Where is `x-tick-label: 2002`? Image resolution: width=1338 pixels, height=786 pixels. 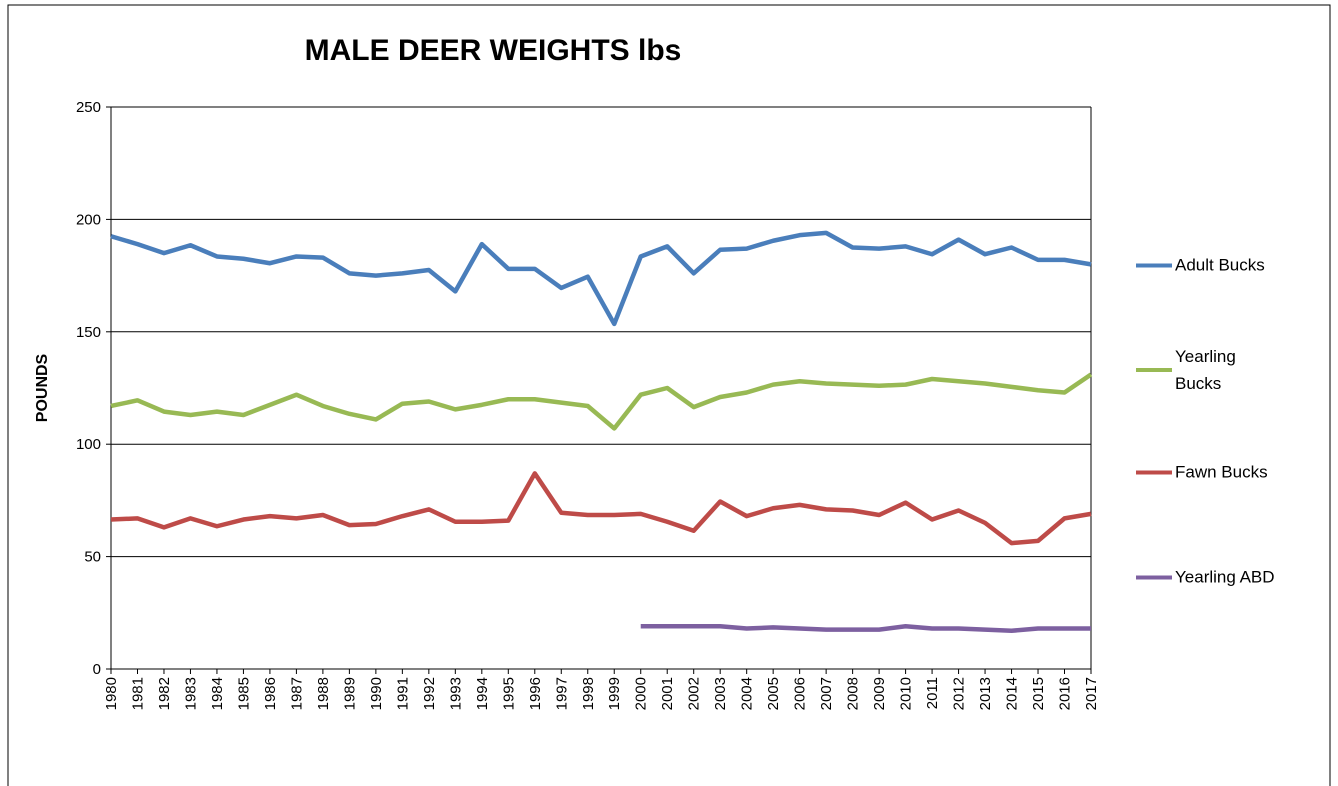
x-tick-label: 2002 is located at coordinates (694, 693).